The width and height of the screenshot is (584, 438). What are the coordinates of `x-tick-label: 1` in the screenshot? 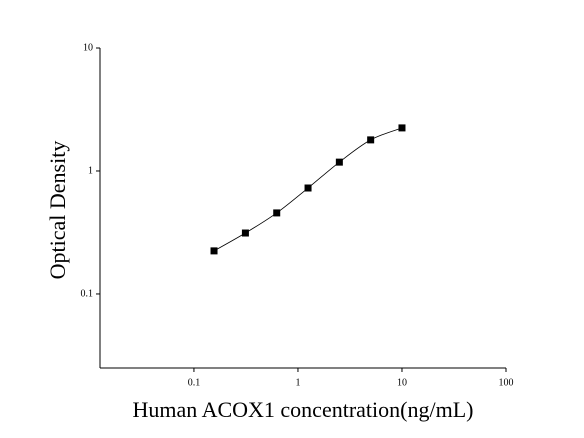 It's located at (297, 382).